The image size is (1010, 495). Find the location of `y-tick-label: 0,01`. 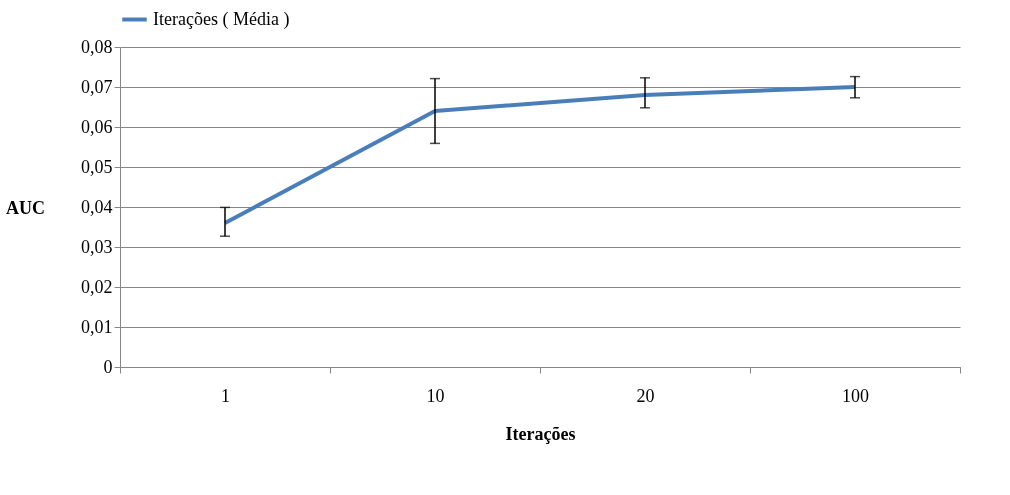

y-tick-label: 0,01 is located at coordinates (97, 326).